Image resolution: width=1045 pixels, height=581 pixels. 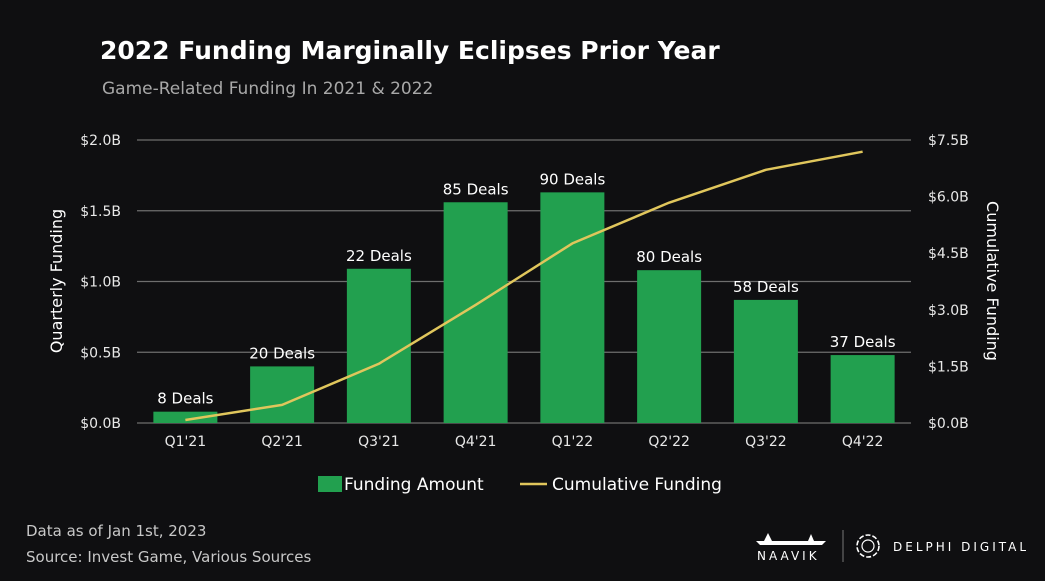 I want to click on data-label: 20 Deals, so click(x=282, y=353).